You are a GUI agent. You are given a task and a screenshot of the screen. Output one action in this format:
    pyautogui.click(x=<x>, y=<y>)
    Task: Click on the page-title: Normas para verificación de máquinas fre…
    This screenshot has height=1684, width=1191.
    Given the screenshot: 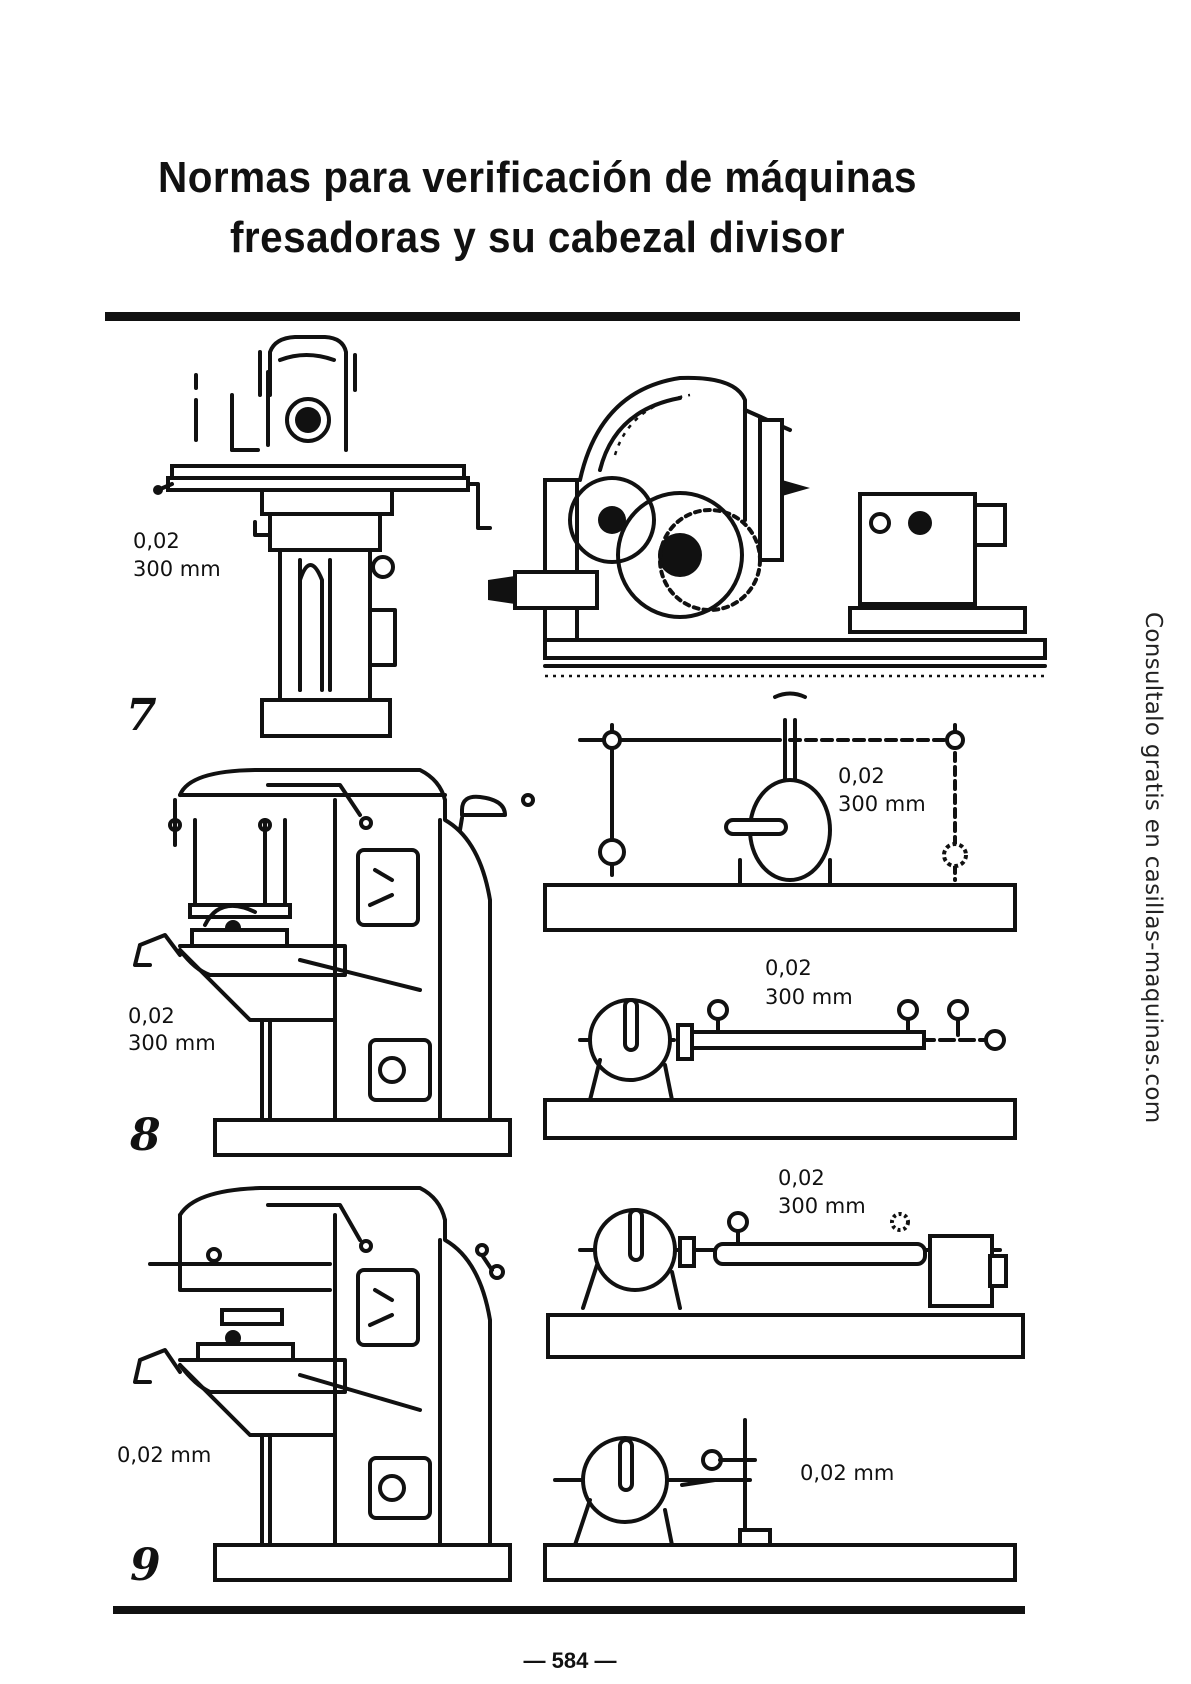 What is the action you would take?
    pyautogui.click(x=537, y=208)
    